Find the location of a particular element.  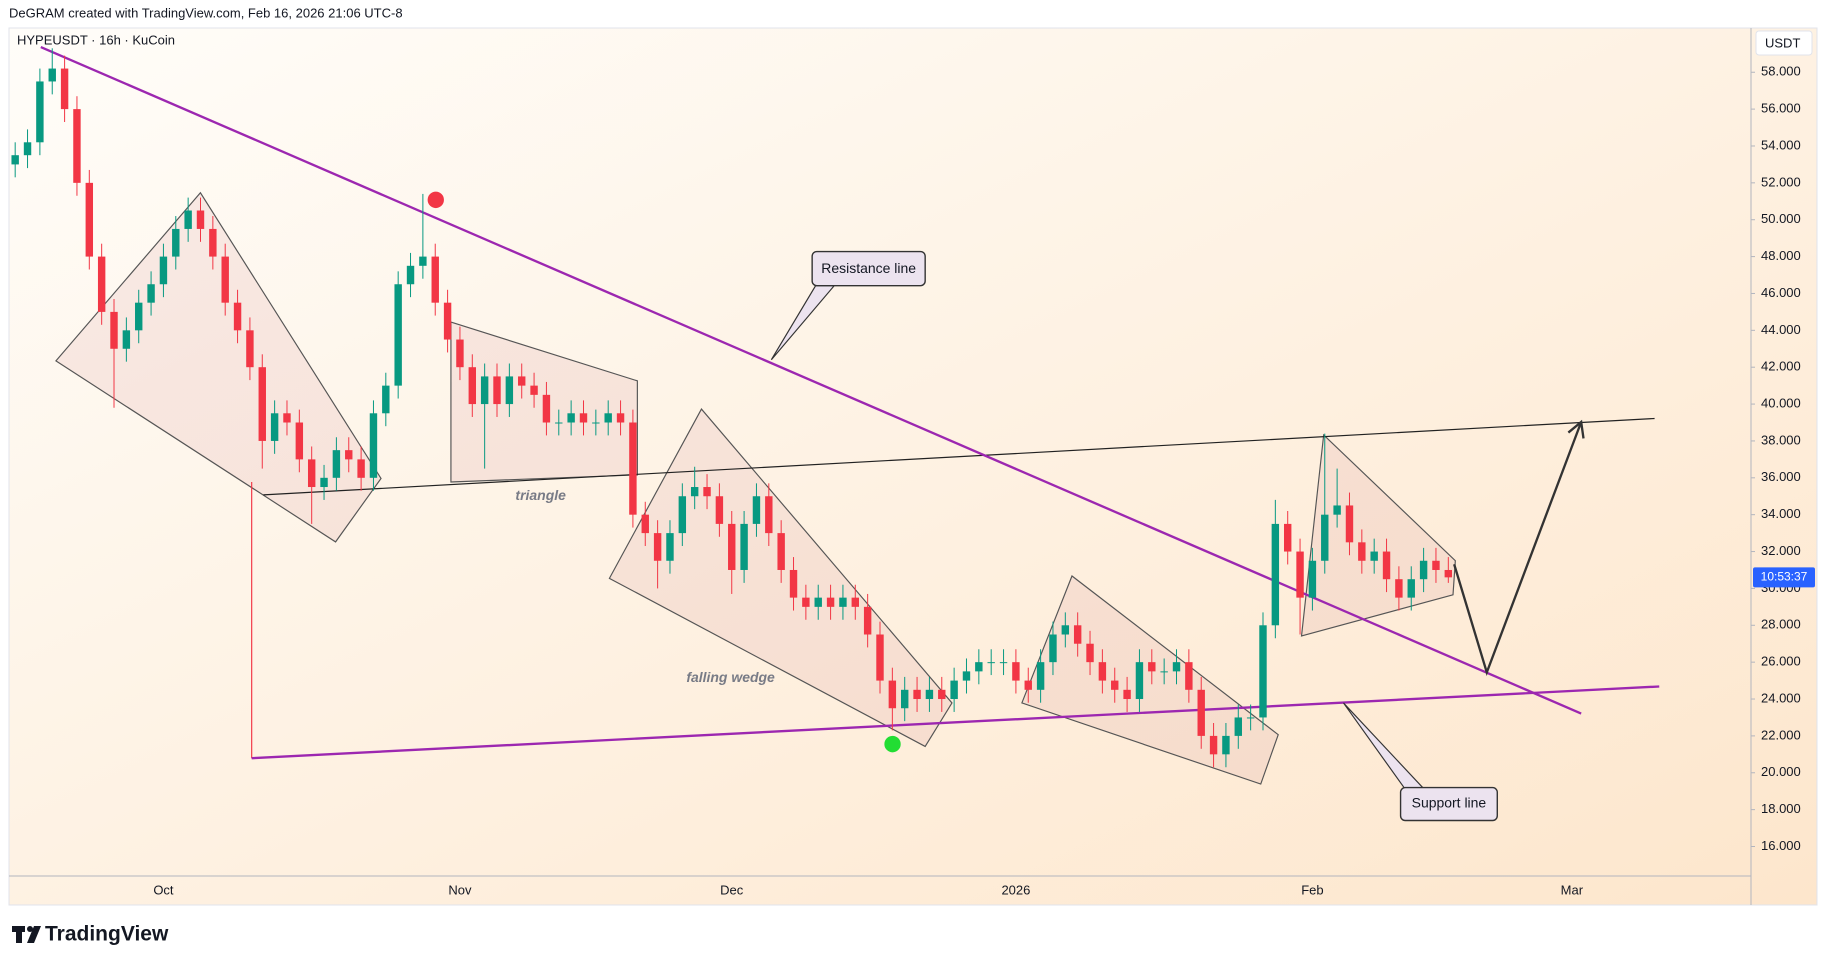

countdown-box is located at coordinates (1784, 577).